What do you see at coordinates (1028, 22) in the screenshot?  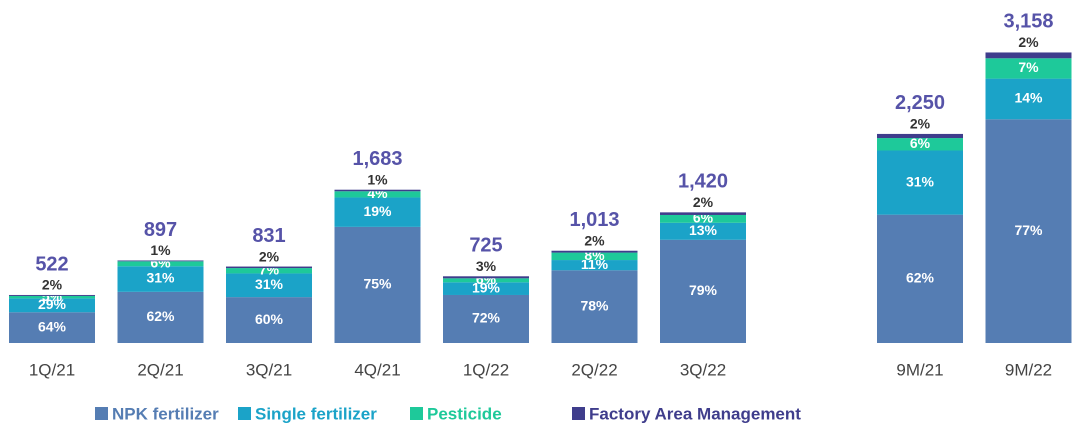 I see `total-label: 3,158` at bounding box center [1028, 22].